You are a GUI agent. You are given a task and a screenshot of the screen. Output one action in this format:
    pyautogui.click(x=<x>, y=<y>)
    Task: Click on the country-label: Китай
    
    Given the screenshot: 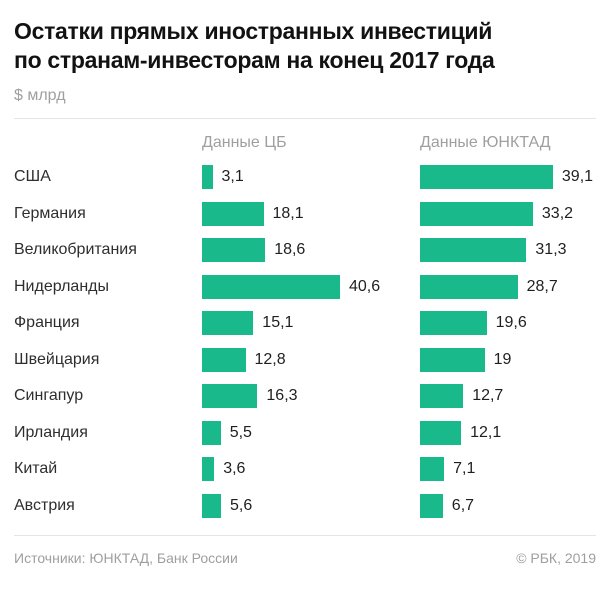 What is the action you would take?
    pyautogui.click(x=36, y=469)
    